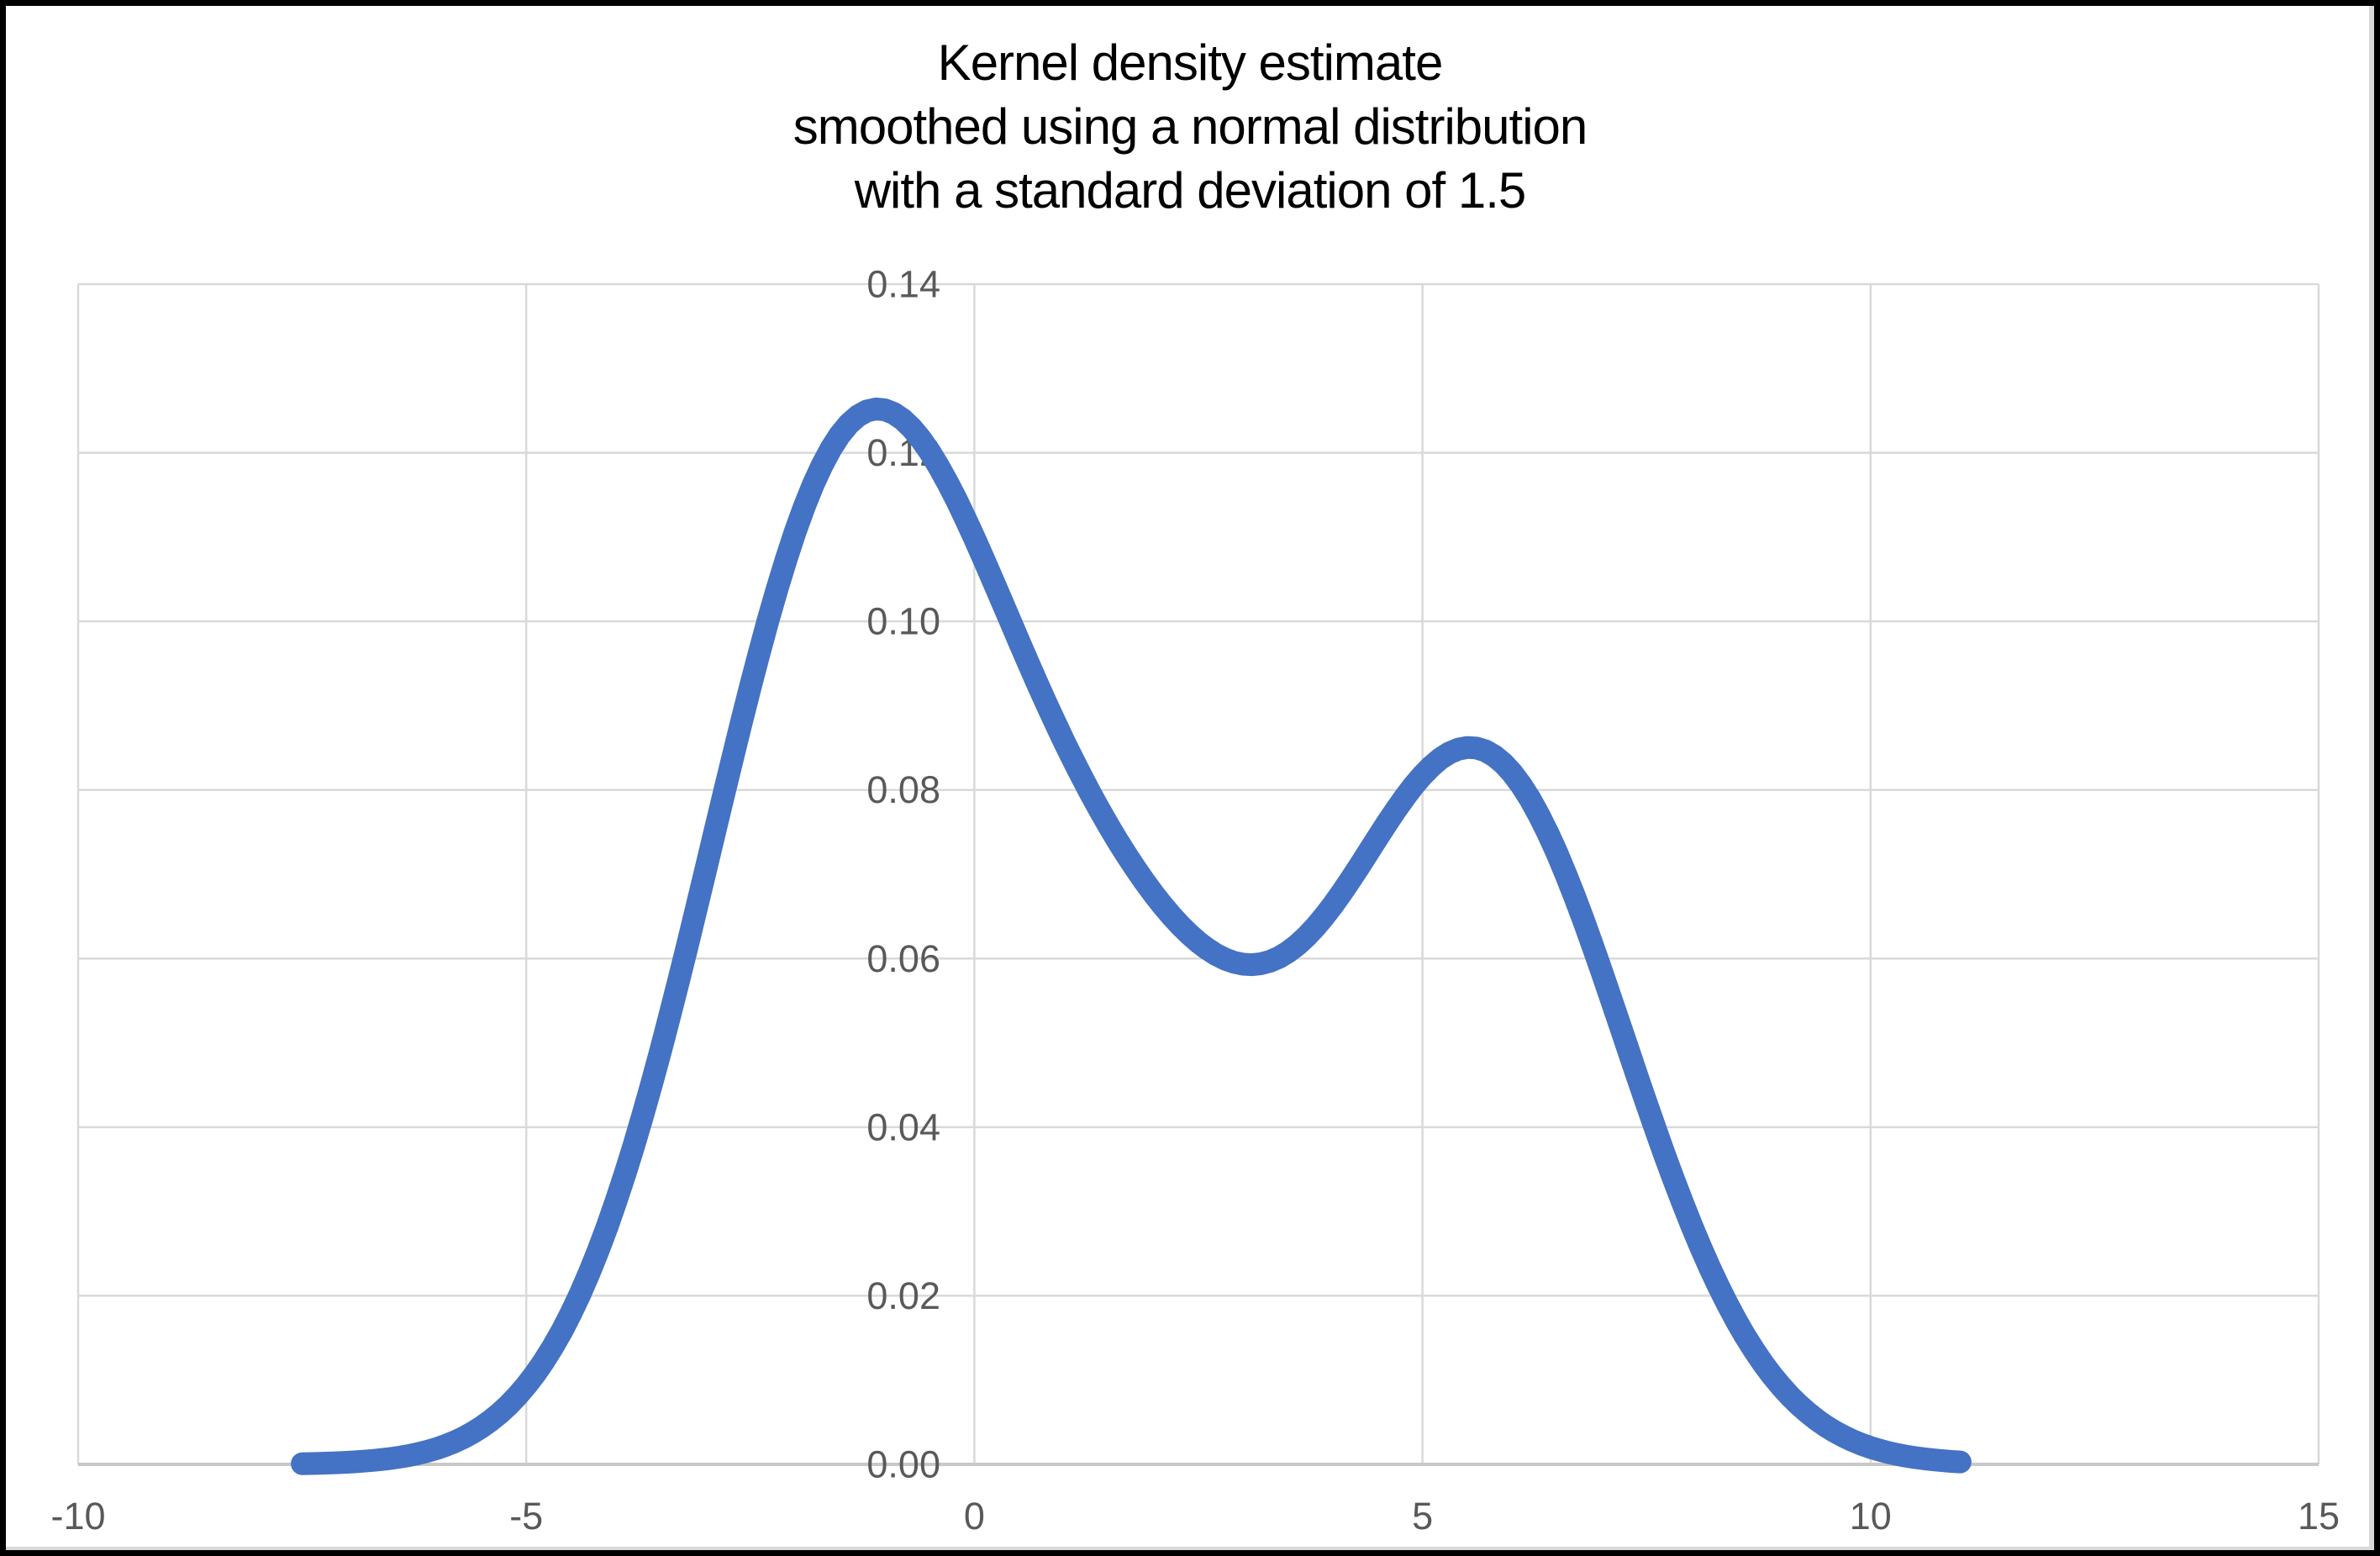  What do you see at coordinates (1191, 63) in the screenshot?
I see `chart-title-line-1: Kernel density estimate` at bounding box center [1191, 63].